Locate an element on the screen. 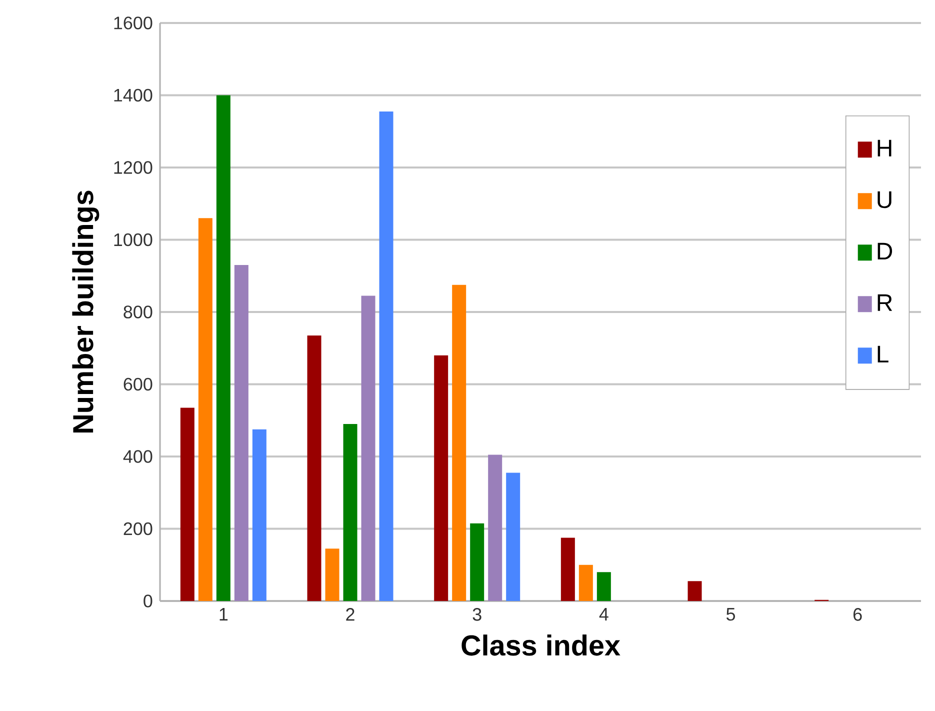  x-axis-title: Class index is located at coordinates (541, 645).